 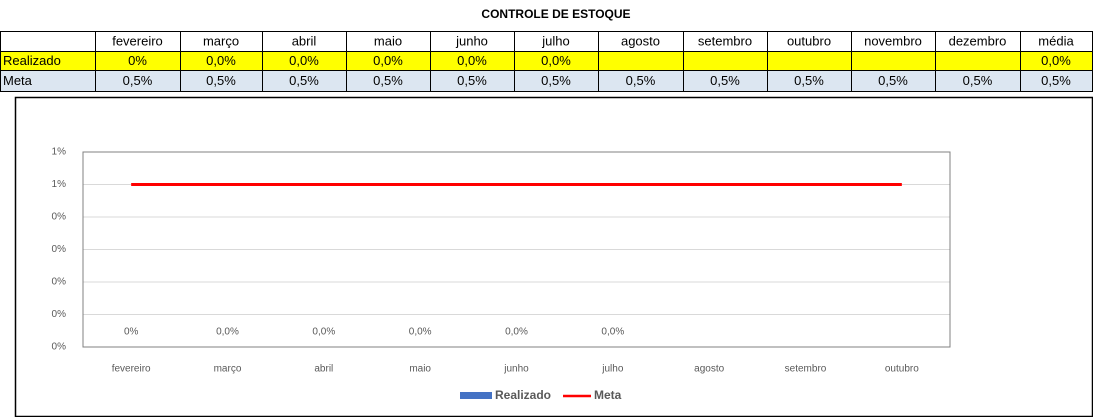 What do you see at coordinates (893, 40) in the screenshot?
I see `column-header: novembro` at bounding box center [893, 40].